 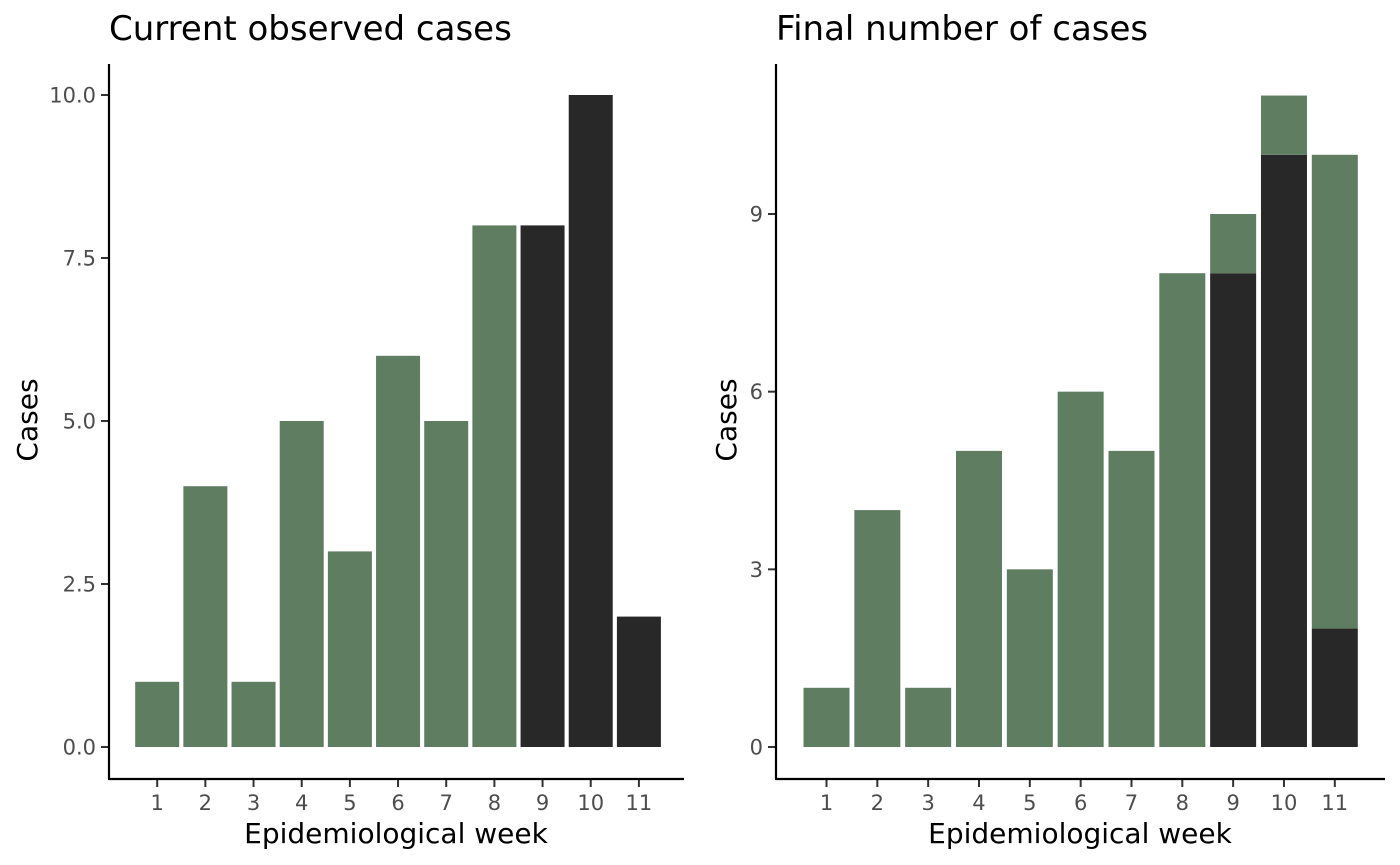 What do you see at coordinates (79, 585) in the screenshot?
I see `y-tick-label: 2.5` at bounding box center [79, 585].